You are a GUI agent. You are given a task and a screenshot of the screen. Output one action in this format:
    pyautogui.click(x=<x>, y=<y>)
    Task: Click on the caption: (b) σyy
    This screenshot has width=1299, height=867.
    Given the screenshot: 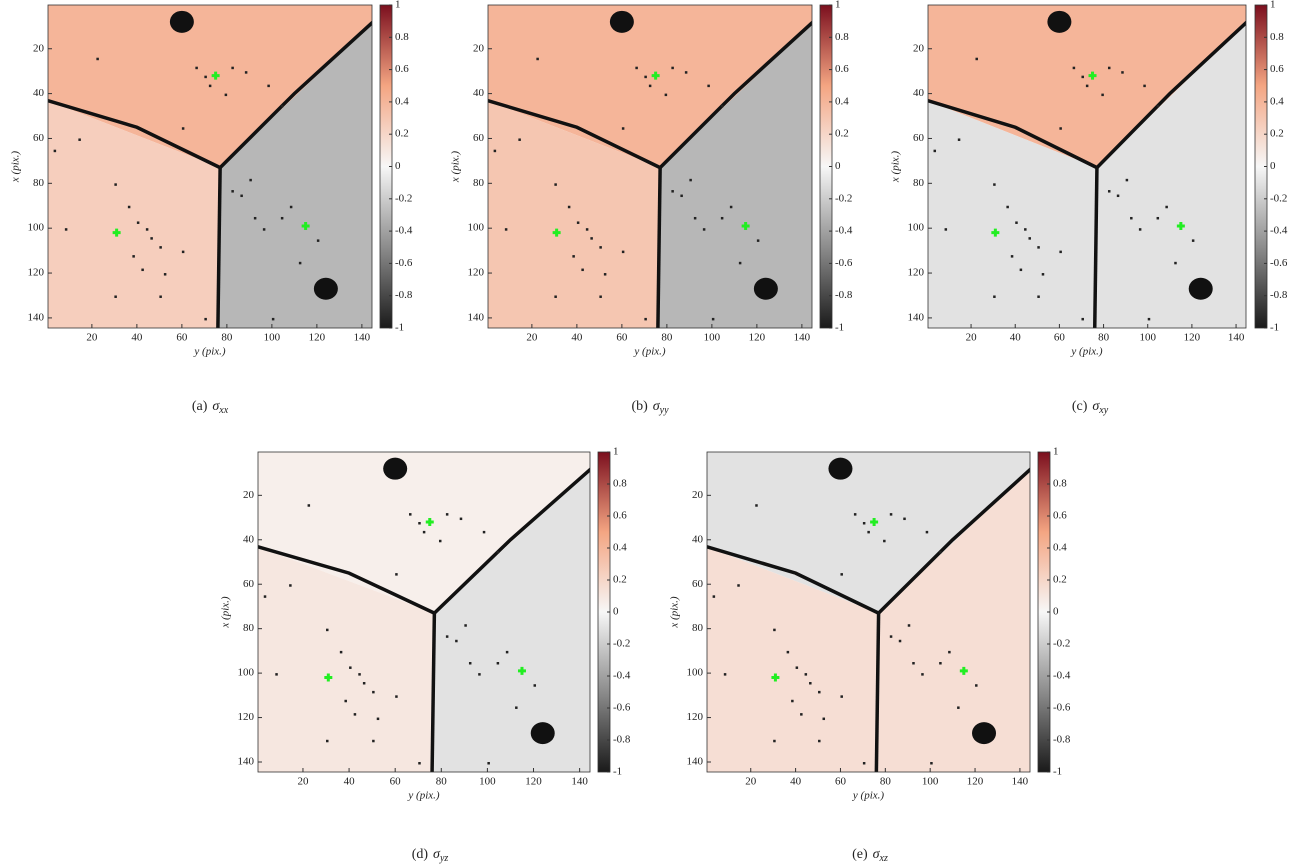 What is the action you would take?
    pyautogui.click(x=650, y=407)
    